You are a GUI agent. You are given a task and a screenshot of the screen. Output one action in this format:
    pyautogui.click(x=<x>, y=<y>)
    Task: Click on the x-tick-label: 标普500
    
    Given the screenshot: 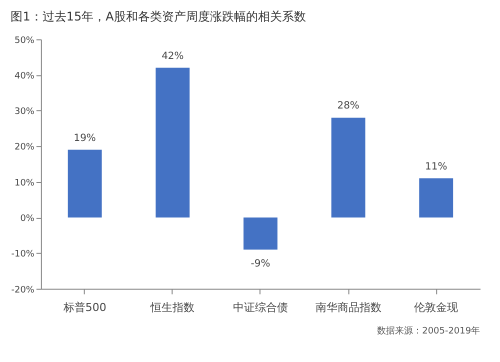 What is the action you would take?
    pyautogui.click(x=84, y=307)
    